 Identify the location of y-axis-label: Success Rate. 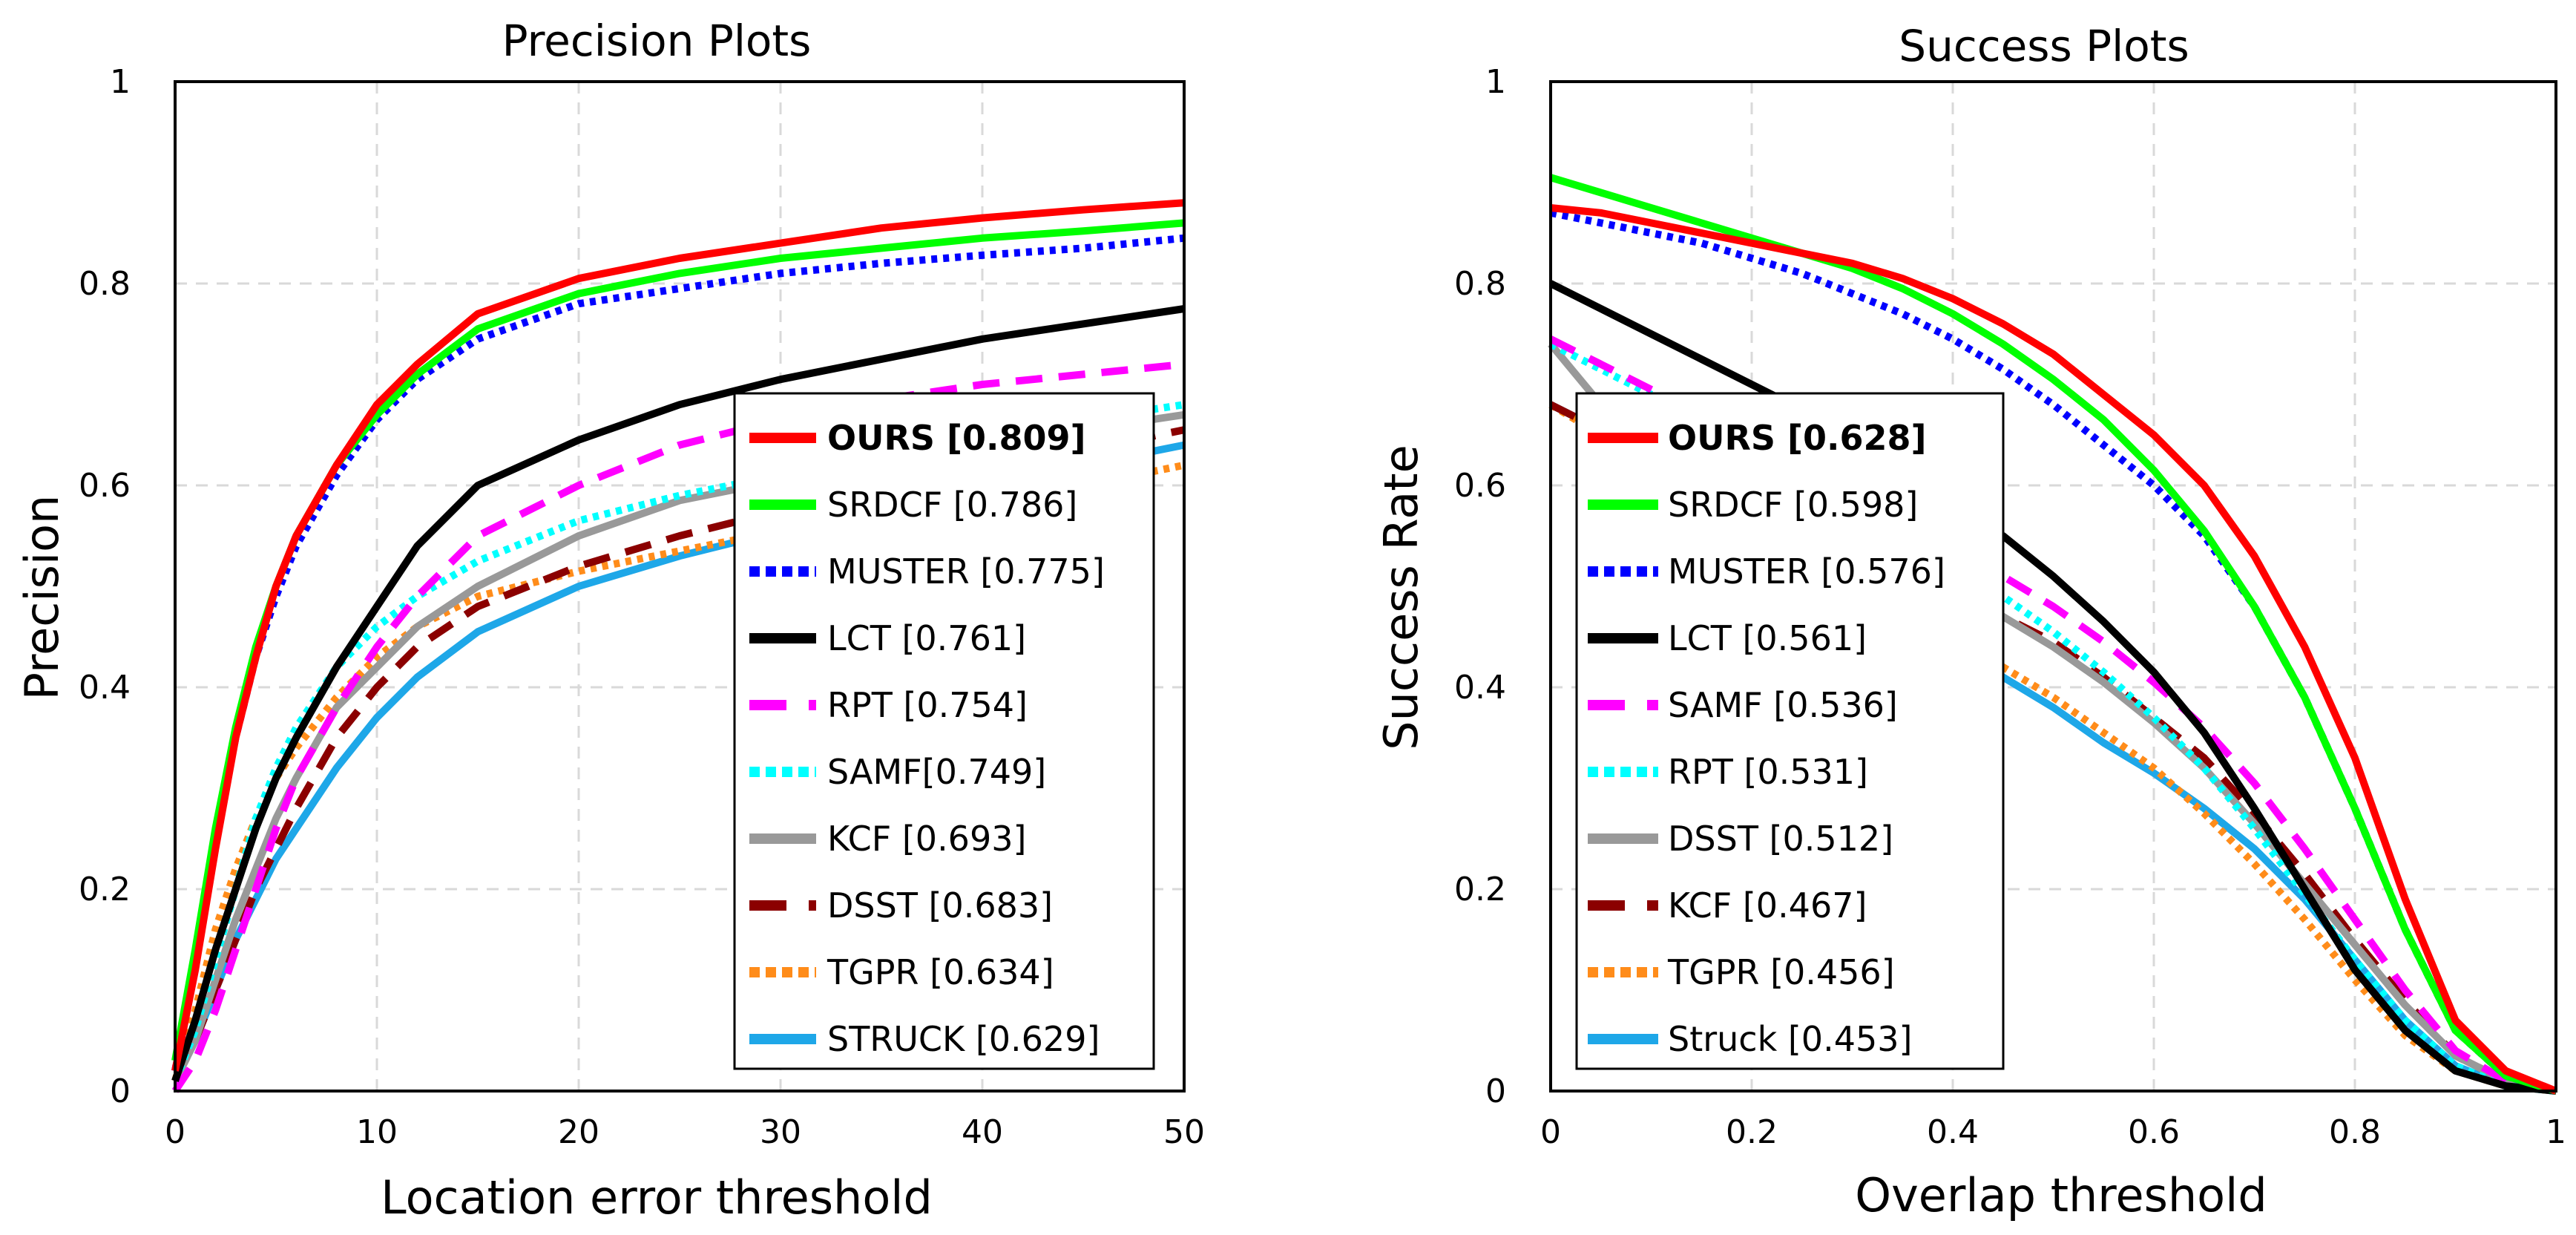
(1401, 597).